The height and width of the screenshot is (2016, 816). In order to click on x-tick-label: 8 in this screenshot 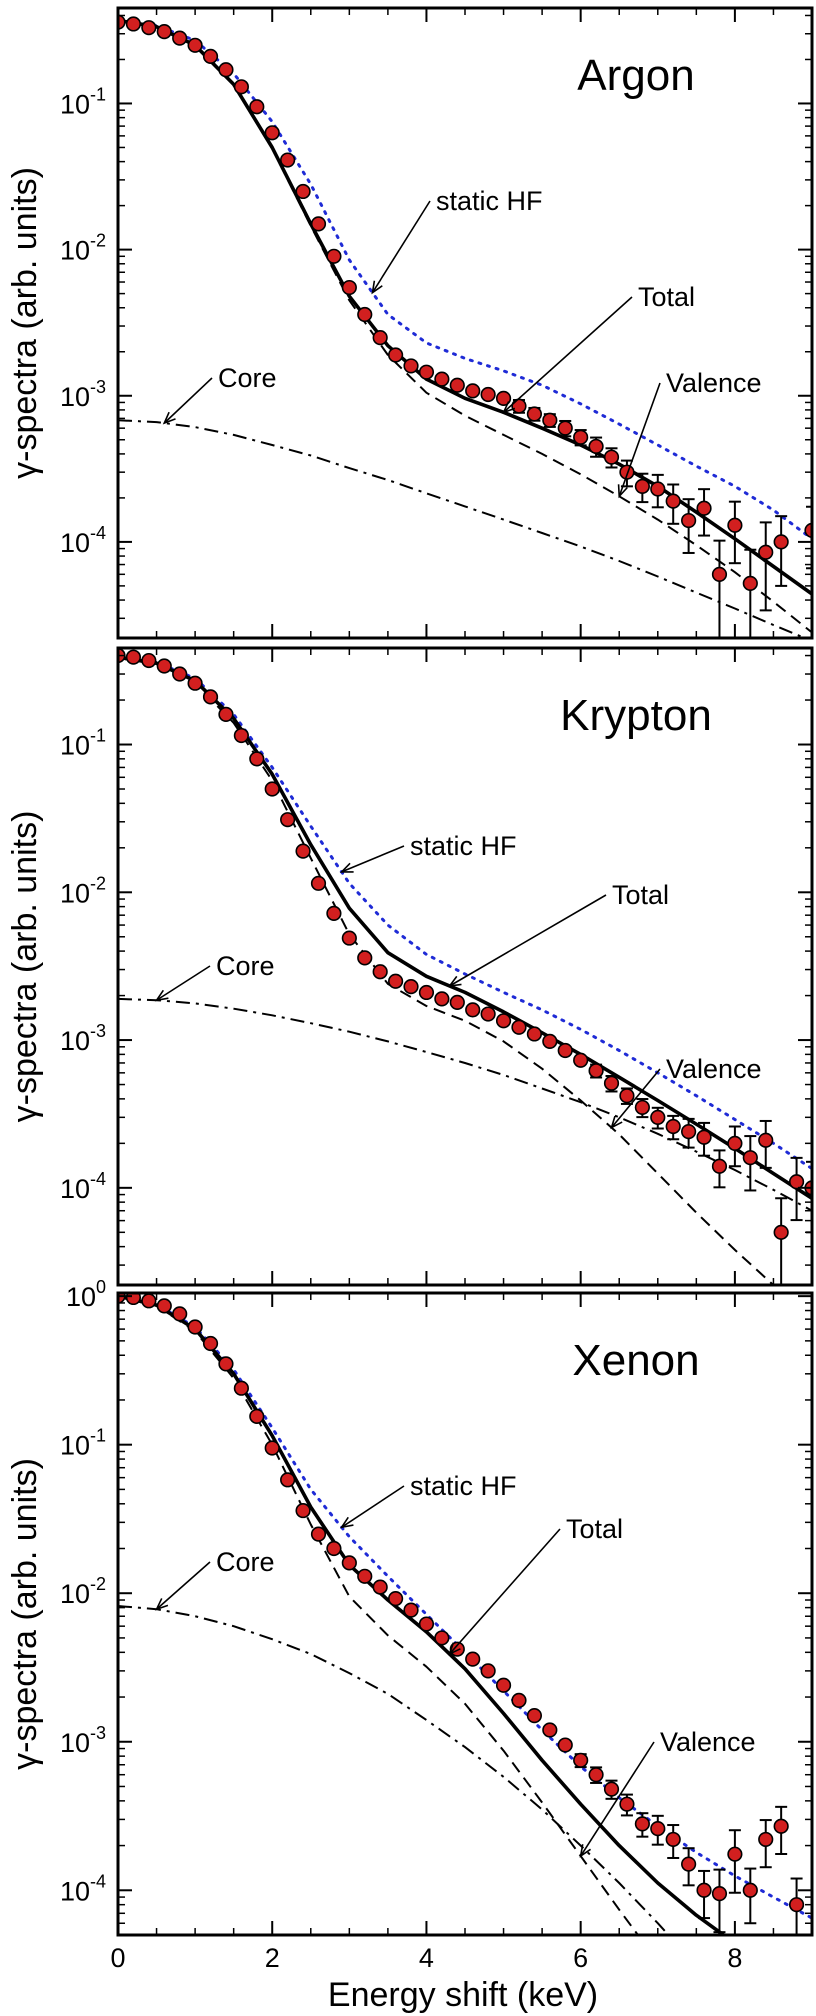, I will do `click(734, 1958)`.